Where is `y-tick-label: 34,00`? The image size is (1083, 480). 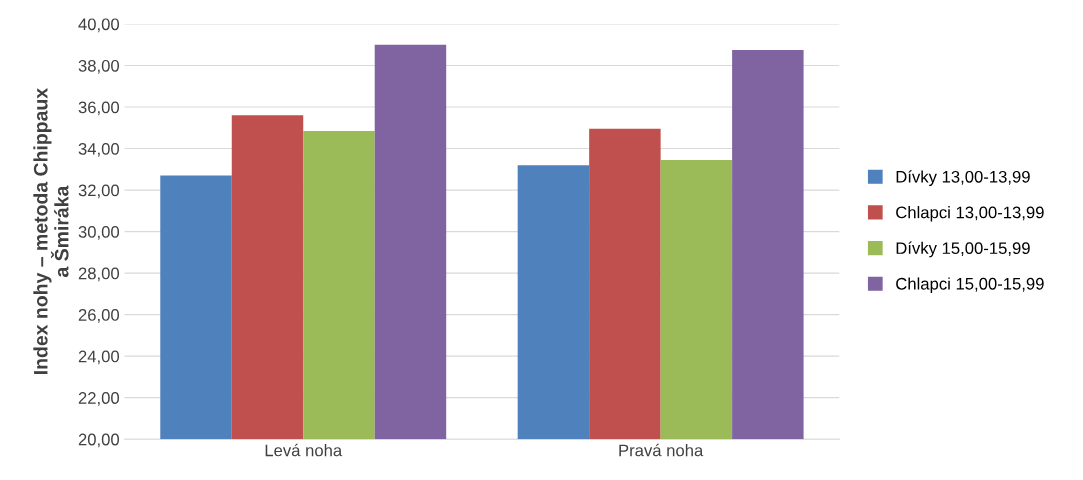 y-tick-label: 34,00 is located at coordinates (99, 149).